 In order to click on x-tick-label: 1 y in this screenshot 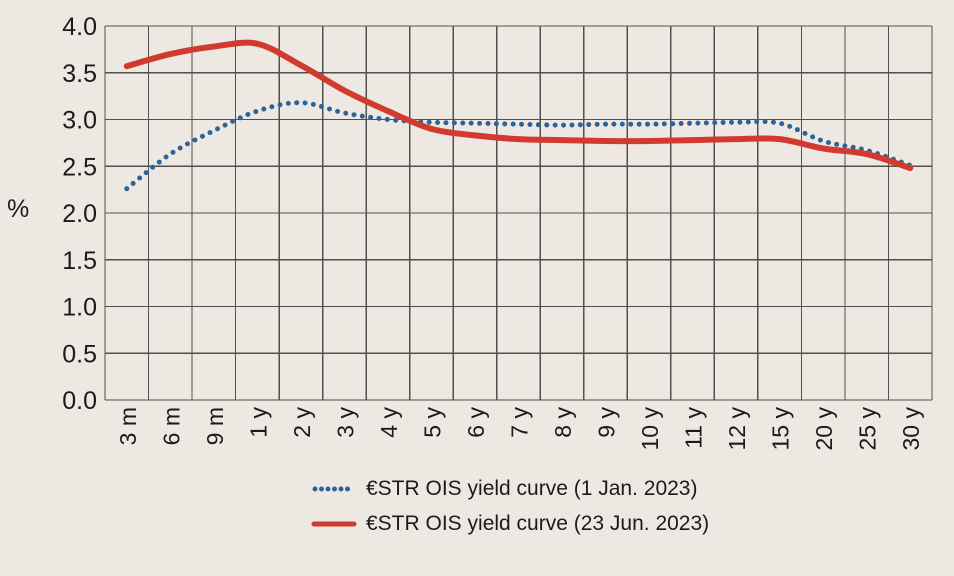, I will do `click(258, 422)`.